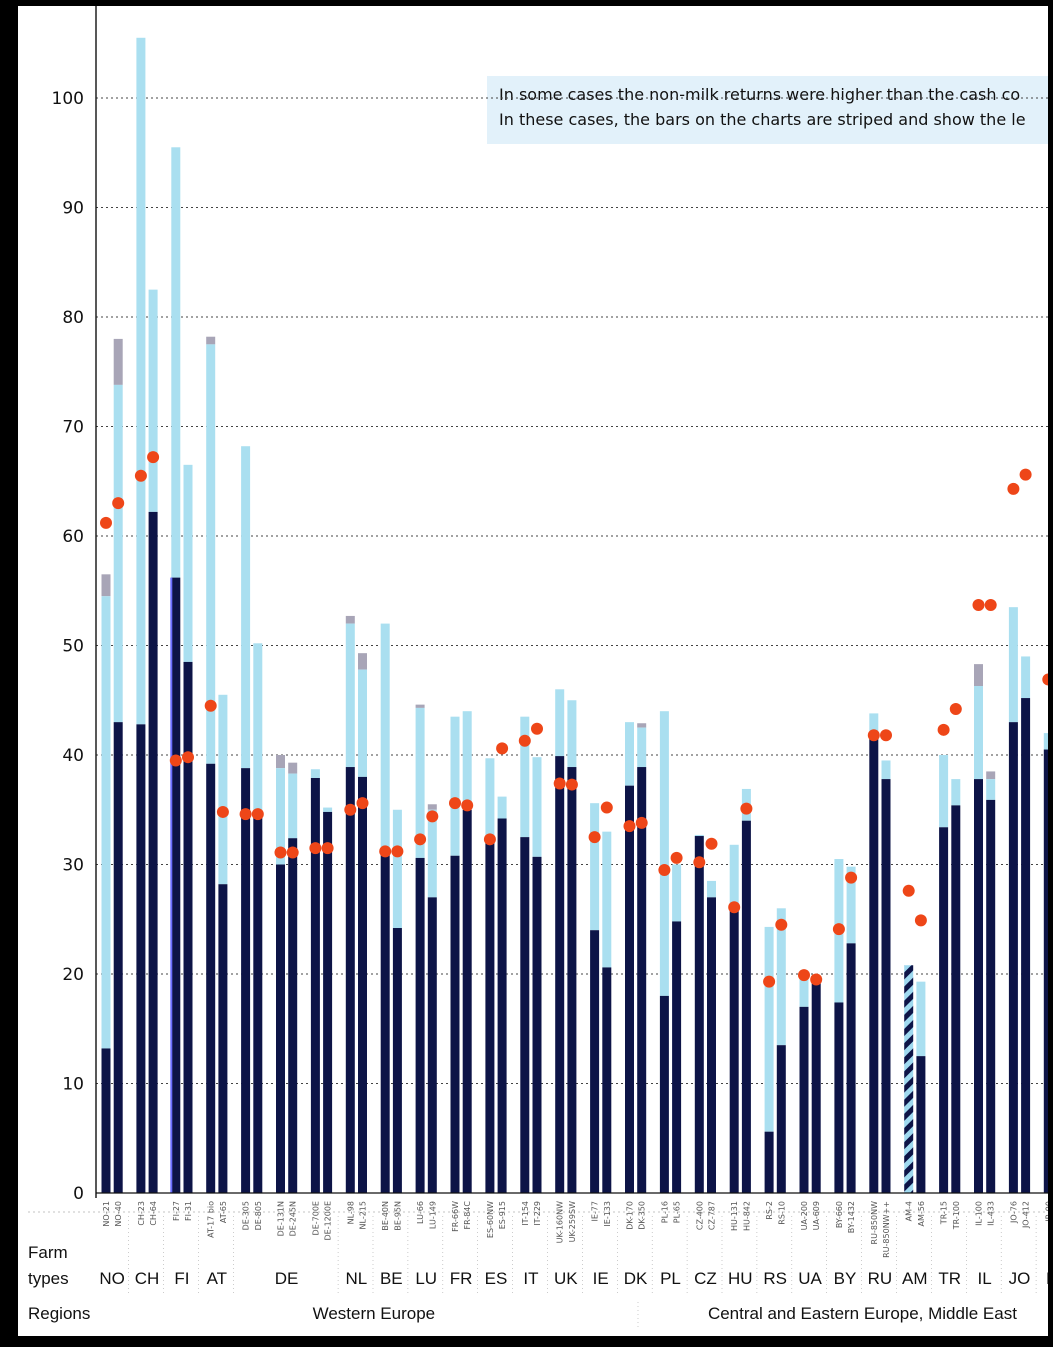  I want to click on farm-tick-label: DE-1200E, so click(328, 1221).